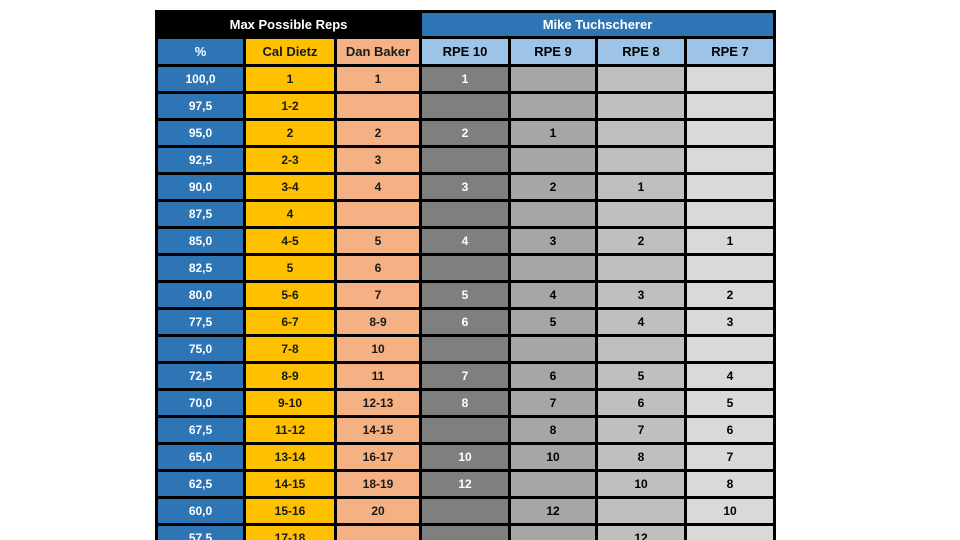  I want to click on cell-percent: 60,0, so click(200, 511).